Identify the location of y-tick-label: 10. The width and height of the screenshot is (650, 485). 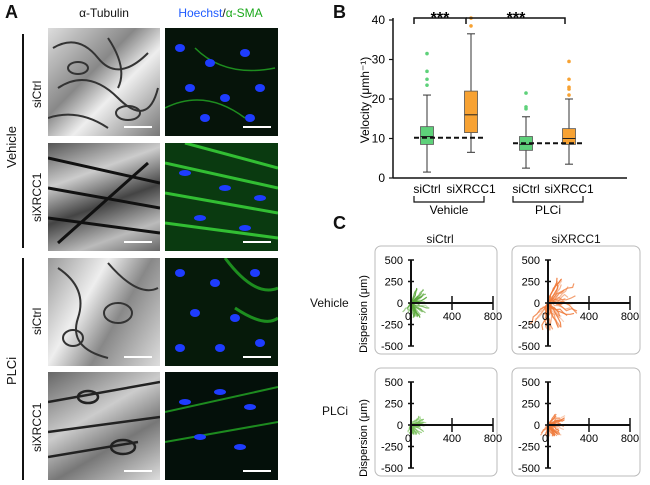
(379, 139).